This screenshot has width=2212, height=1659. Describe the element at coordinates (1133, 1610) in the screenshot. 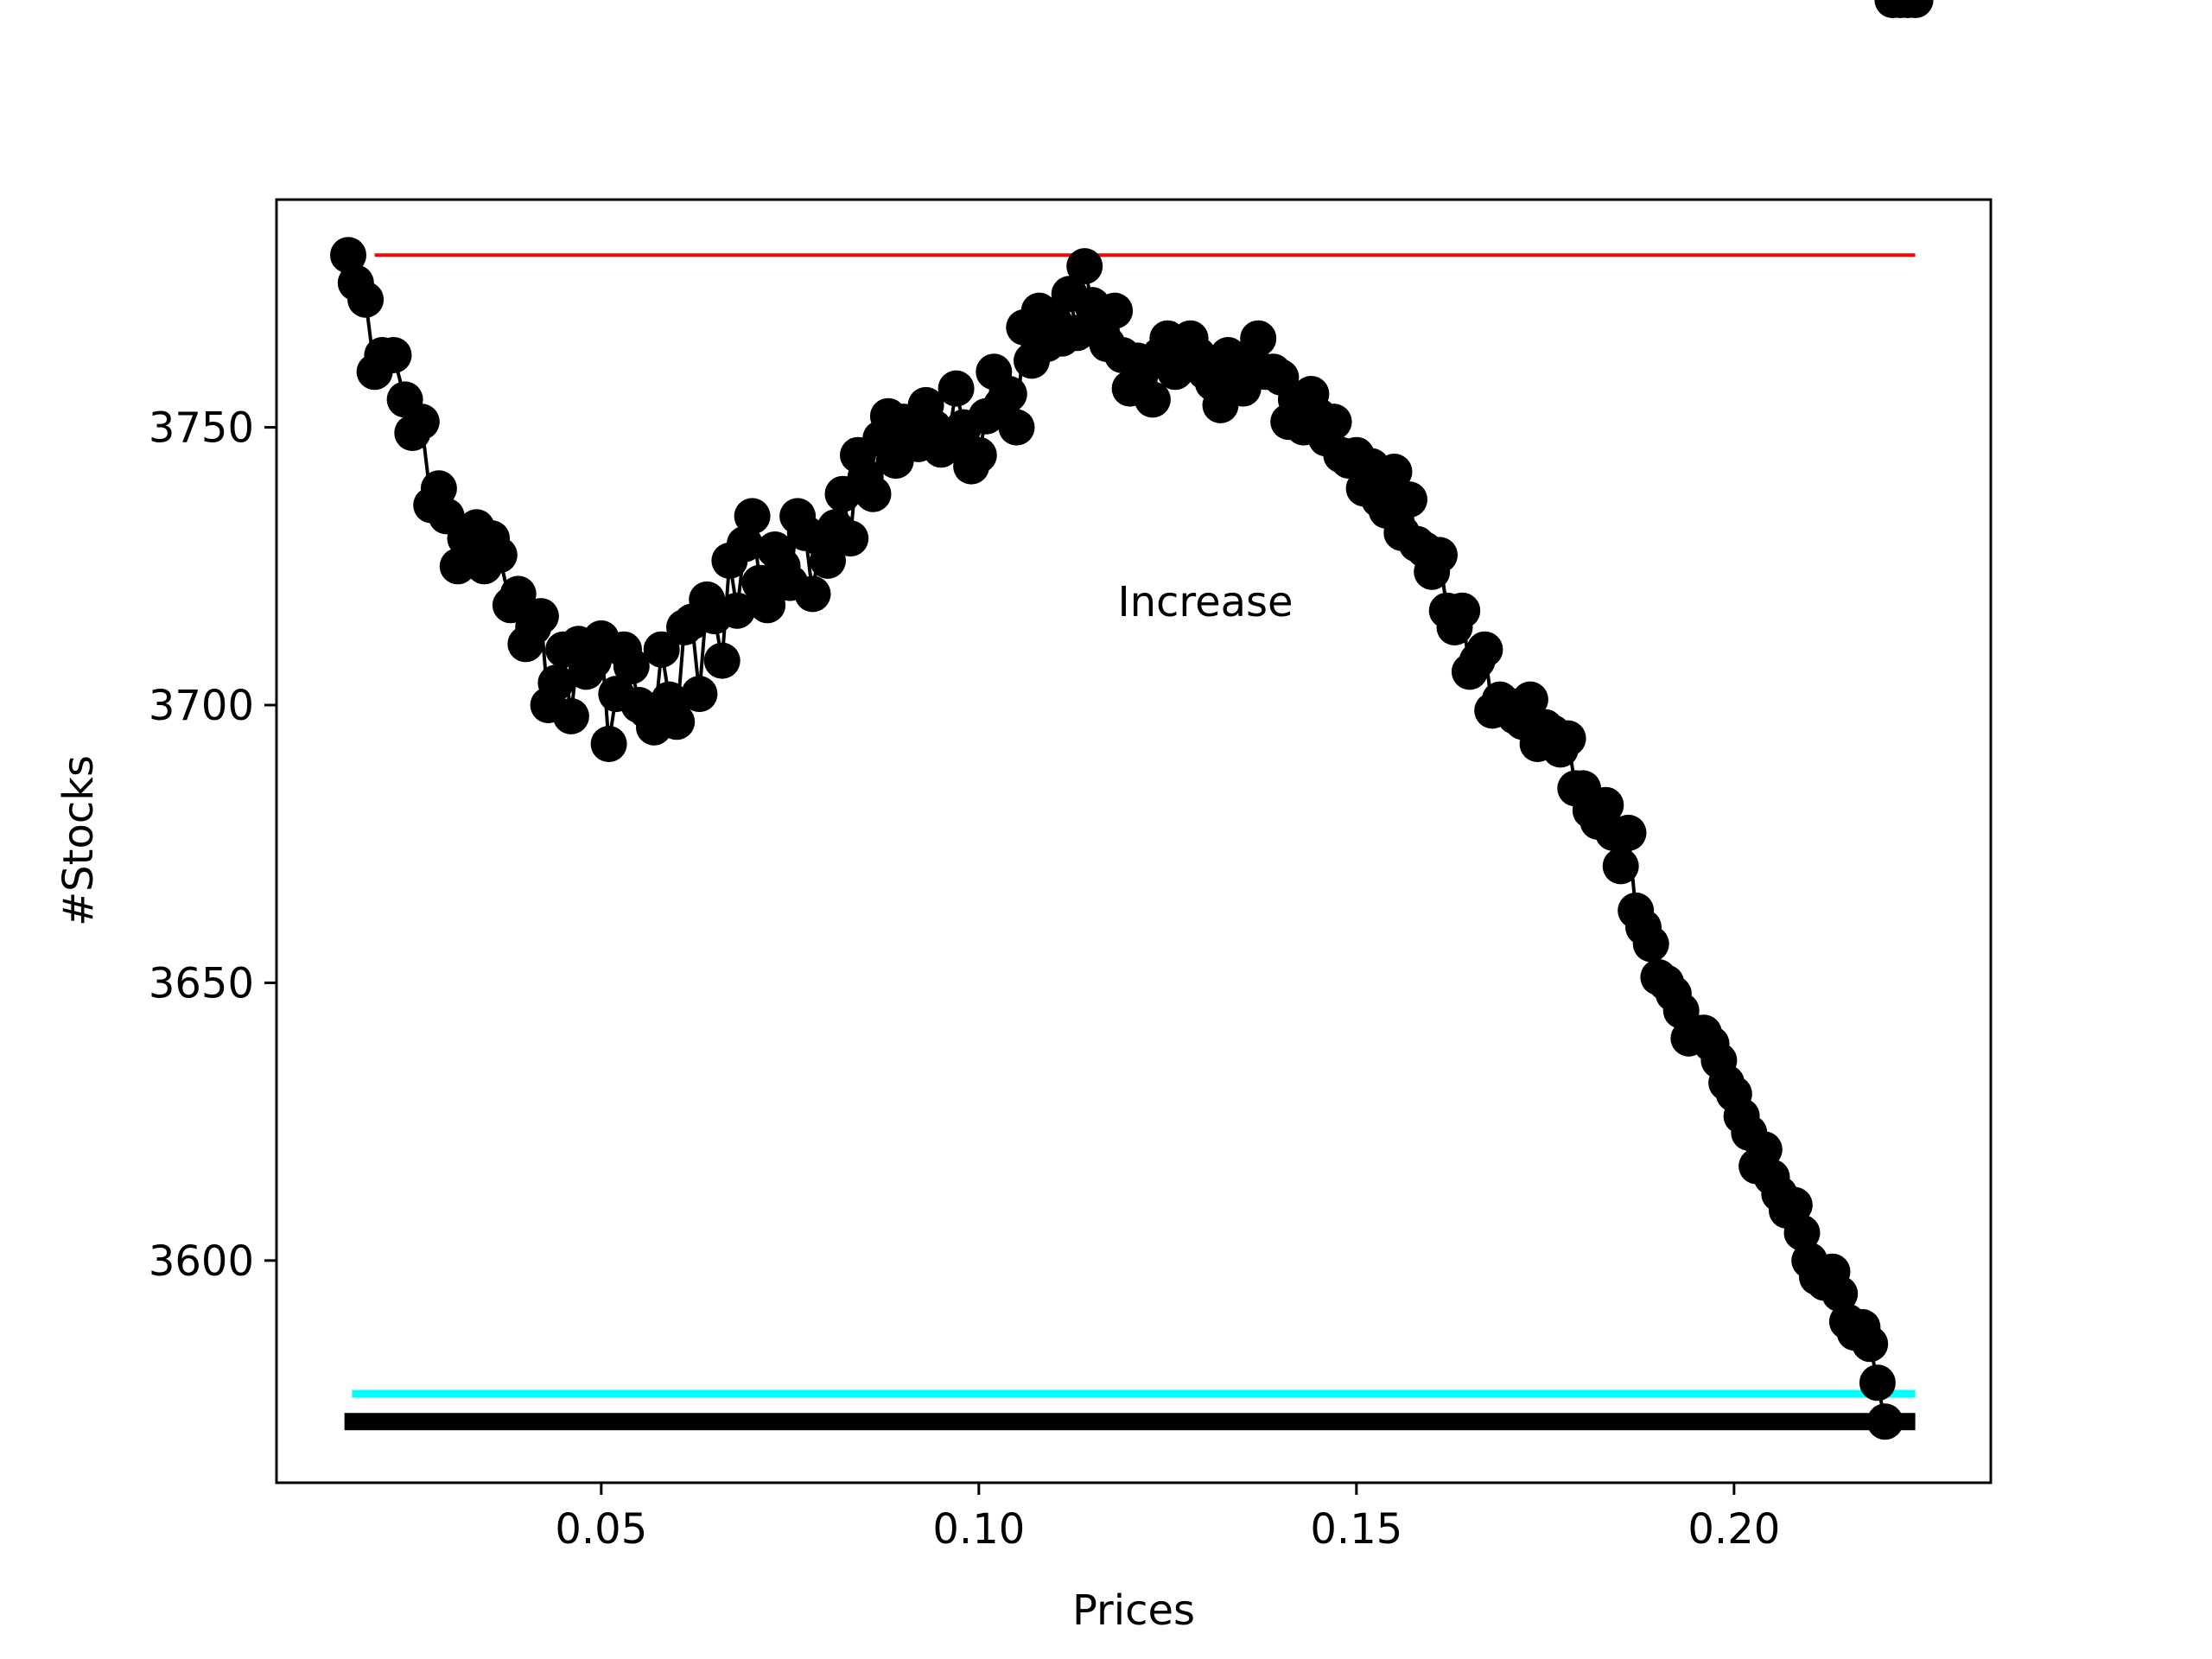

I see `x-axis-label: Prices` at that location.